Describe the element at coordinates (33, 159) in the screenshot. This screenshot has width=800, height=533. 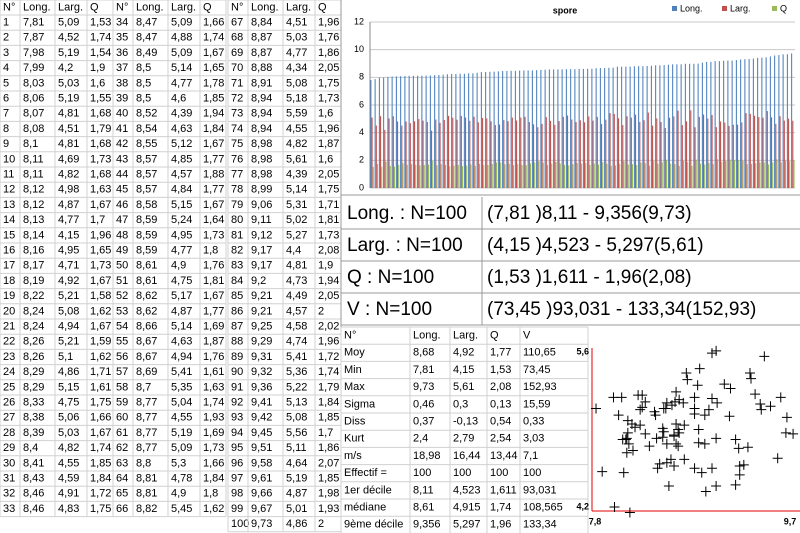
I see `cell: 8,11` at that location.